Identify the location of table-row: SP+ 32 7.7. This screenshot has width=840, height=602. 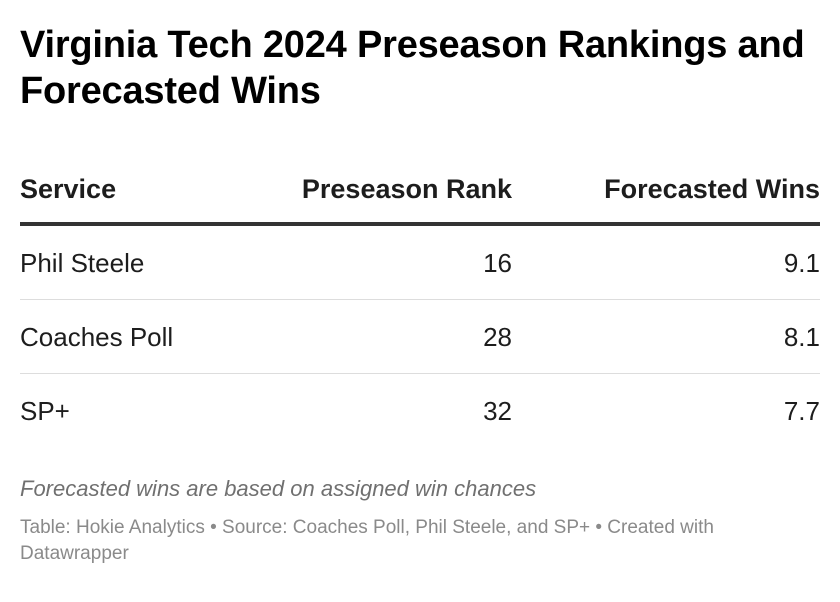
(420, 411).